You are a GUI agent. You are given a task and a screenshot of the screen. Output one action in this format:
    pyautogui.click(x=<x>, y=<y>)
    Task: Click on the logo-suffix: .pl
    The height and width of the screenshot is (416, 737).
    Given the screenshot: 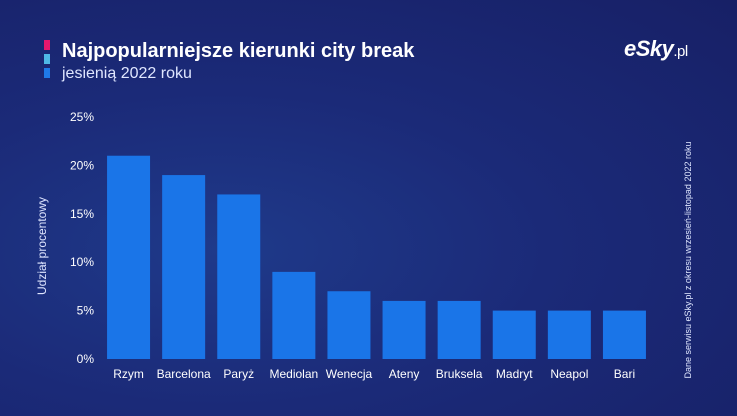 What is the action you would take?
    pyautogui.click(x=680, y=51)
    